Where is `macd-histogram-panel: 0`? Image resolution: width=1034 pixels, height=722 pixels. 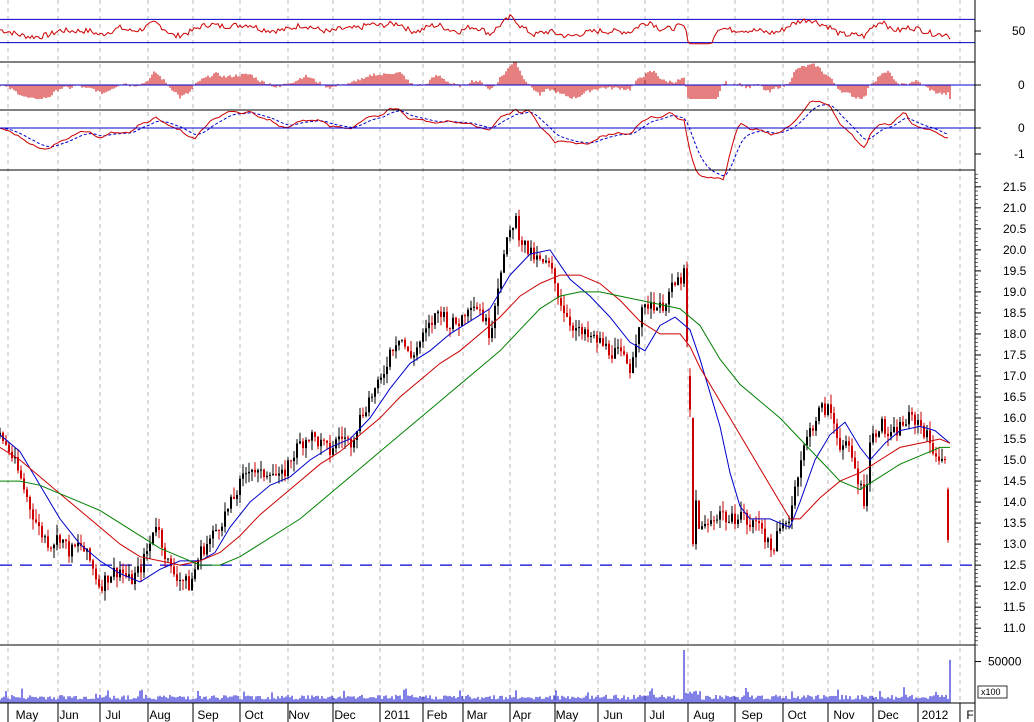 macd-histogram-panel: 0 is located at coordinates (512, 80).